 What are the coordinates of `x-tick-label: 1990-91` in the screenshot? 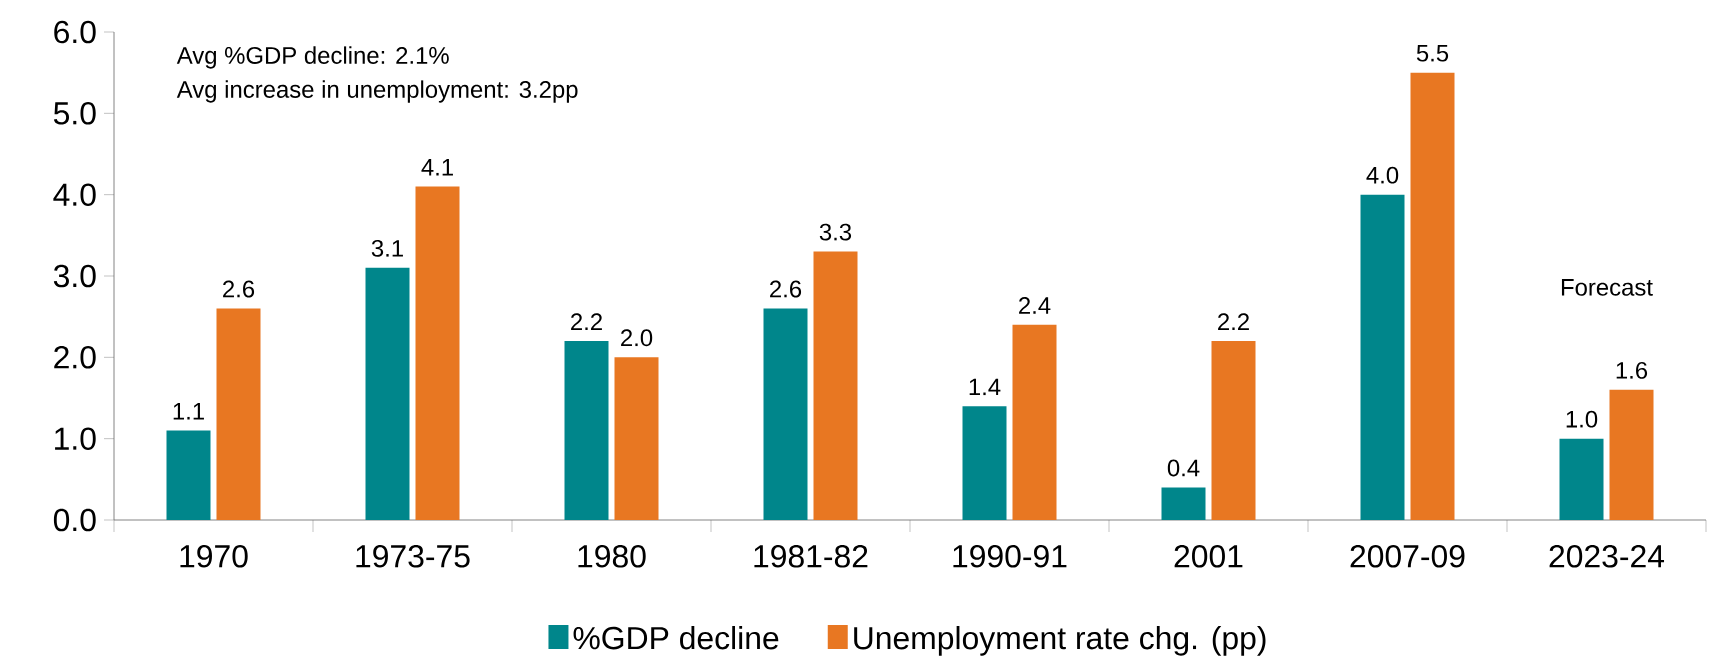 It's located at (1010, 556).